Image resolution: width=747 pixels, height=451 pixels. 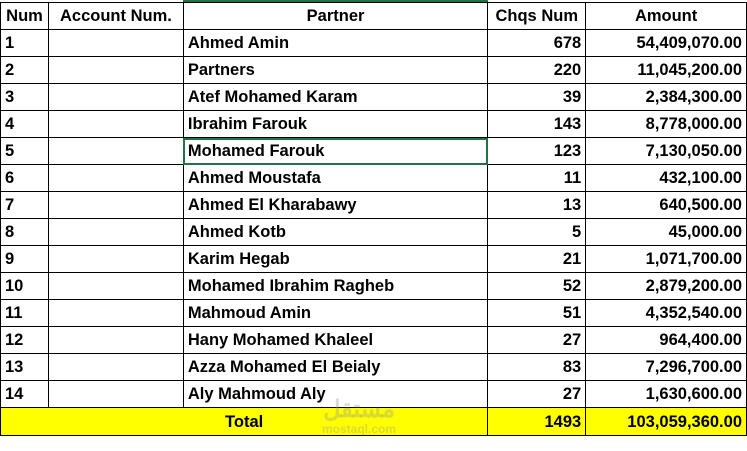 I want to click on table-row: 6 Ahmed Moustafa 11 432,100.00, so click(x=373, y=178).